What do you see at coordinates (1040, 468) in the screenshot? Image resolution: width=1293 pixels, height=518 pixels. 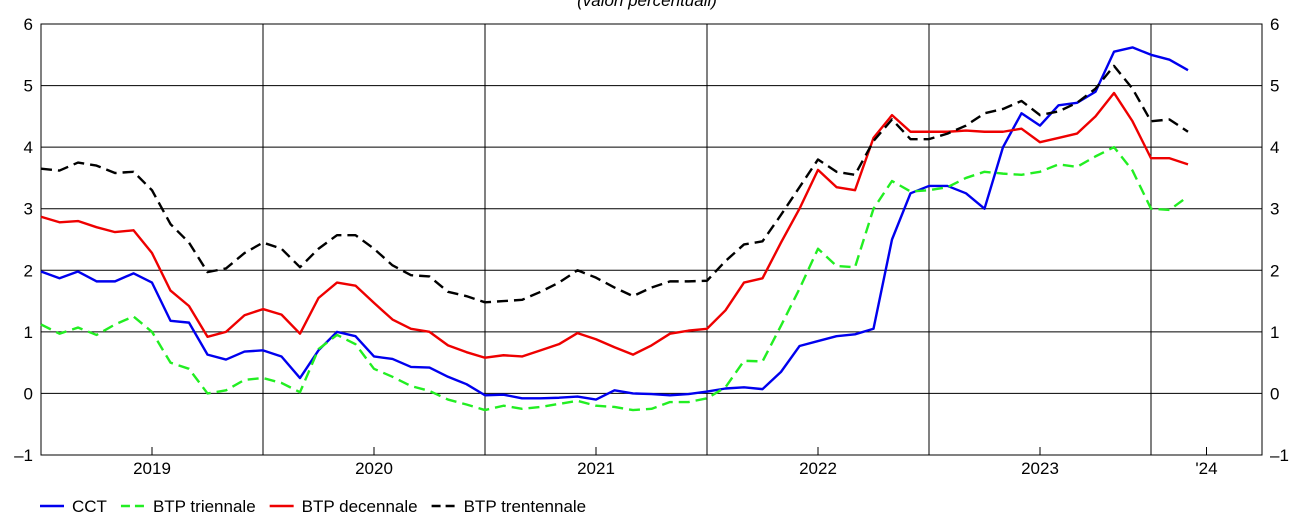 I see `x-tick-label: 2023` at bounding box center [1040, 468].